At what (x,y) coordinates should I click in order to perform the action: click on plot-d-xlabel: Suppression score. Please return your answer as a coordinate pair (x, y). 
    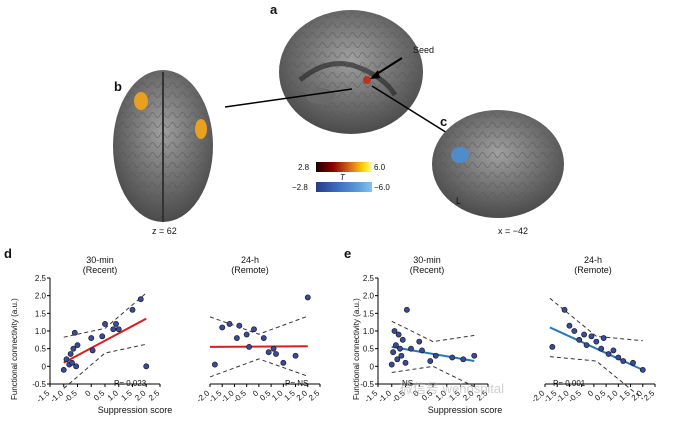
    Looking at the image, I should click on (135, 410).